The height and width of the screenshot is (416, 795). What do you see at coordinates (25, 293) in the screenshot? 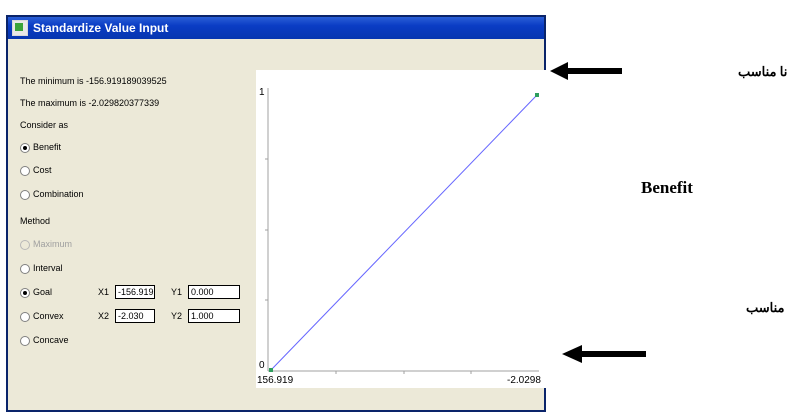
I see `radio-goal` at bounding box center [25, 293].